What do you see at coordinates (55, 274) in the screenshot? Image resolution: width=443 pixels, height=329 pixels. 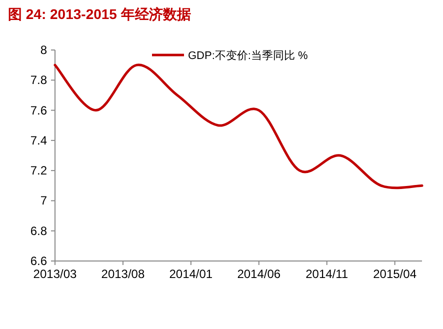 I see `x-tick-label: 2013/03` at bounding box center [55, 274].